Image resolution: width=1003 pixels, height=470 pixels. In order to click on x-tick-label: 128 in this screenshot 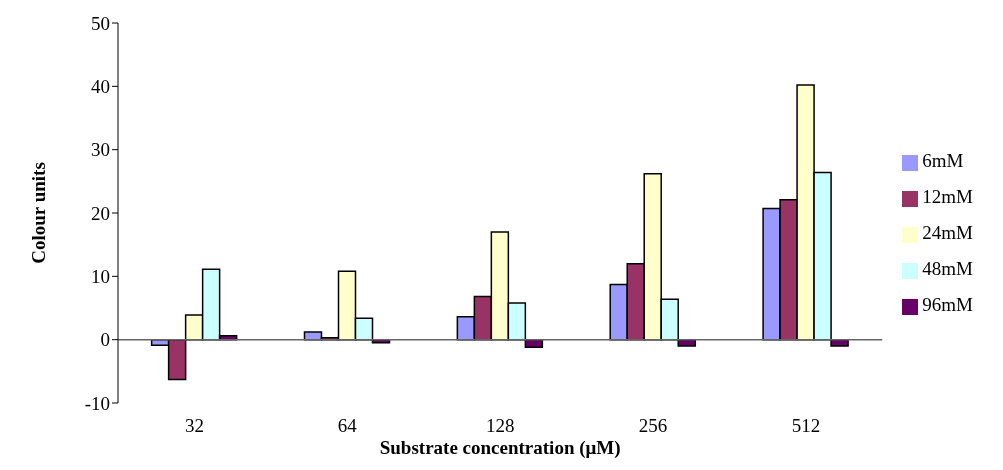, I will do `click(500, 426)`.